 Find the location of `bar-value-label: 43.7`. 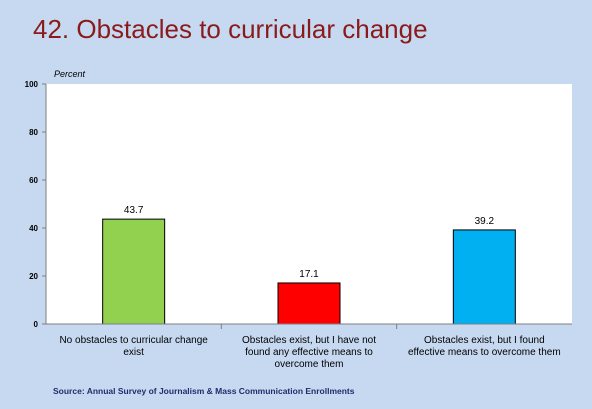

bar-value-label: 43.7 is located at coordinates (134, 210).